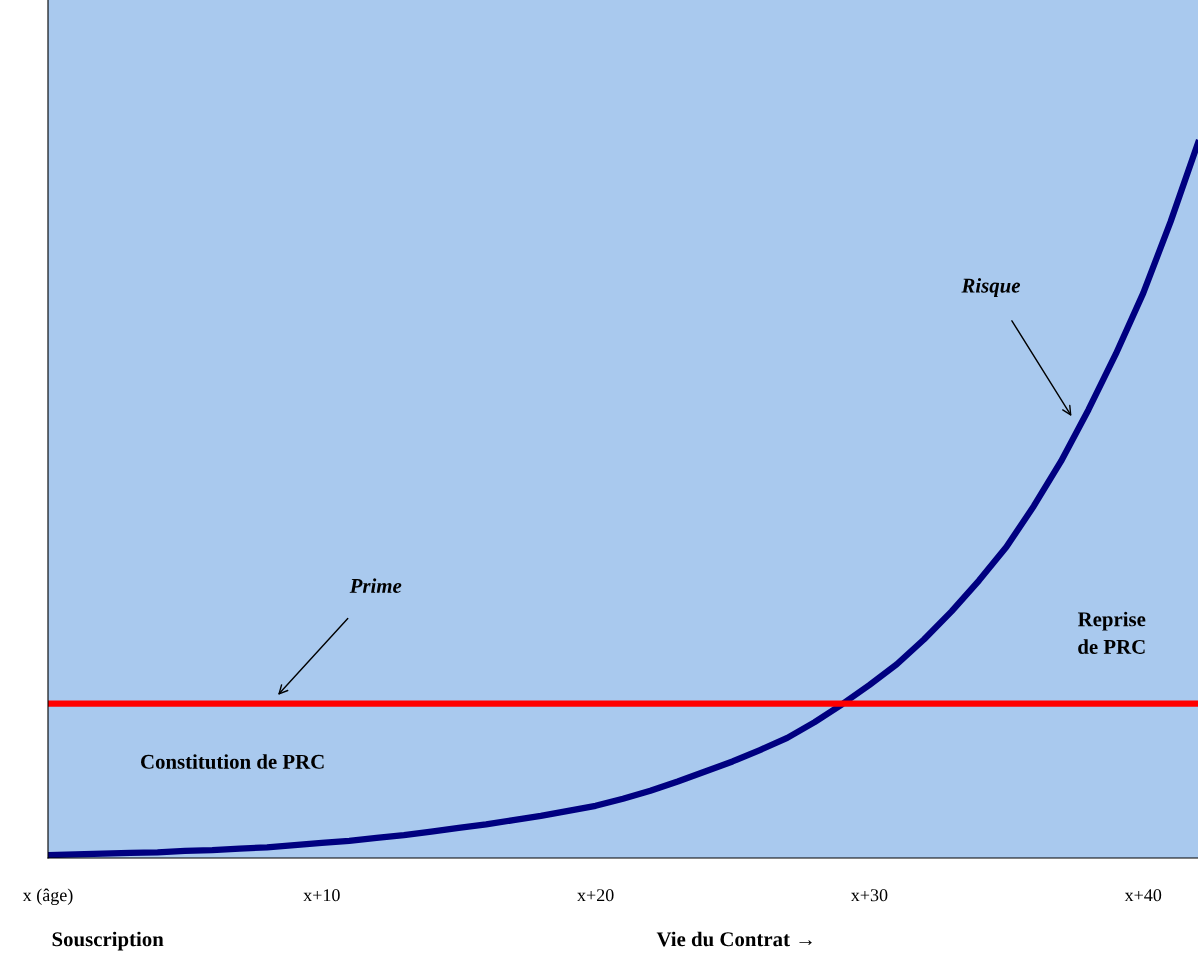 This screenshot has width=1198, height=965. I want to click on annotation: Reprise de PRC, so click(1111, 632).